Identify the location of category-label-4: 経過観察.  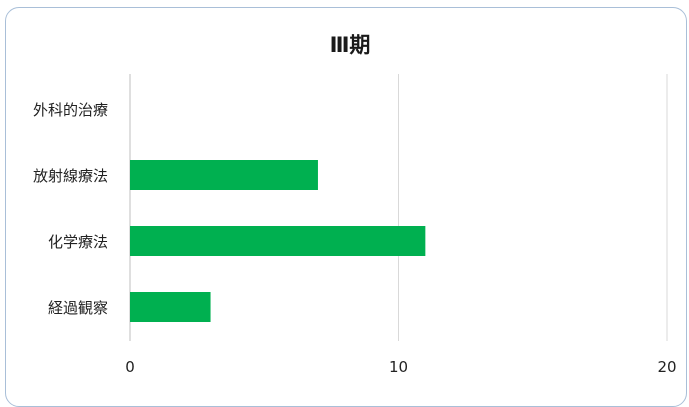
(78, 308).